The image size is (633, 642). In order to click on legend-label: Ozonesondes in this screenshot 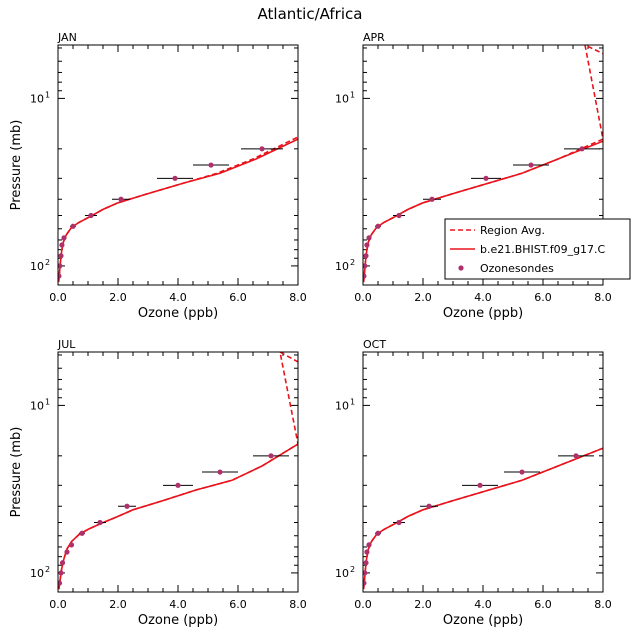, I will do `click(517, 268)`.